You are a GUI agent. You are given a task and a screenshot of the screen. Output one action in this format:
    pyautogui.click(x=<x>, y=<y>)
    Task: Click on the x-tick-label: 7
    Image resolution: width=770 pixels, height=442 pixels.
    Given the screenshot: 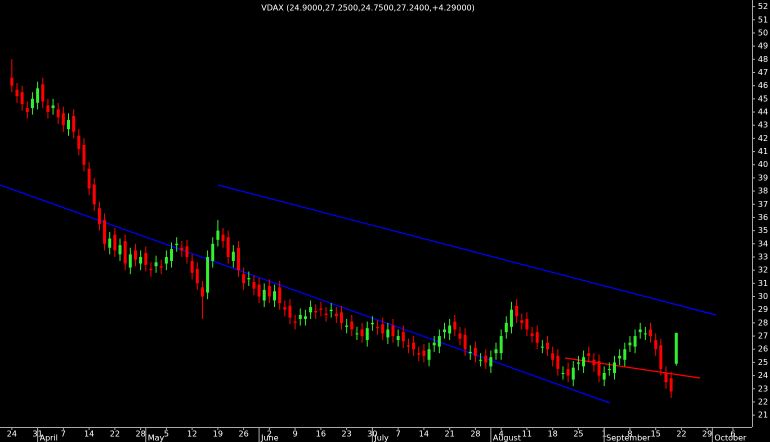 What is the action you would take?
    pyautogui.click(x=398, y=434)
    